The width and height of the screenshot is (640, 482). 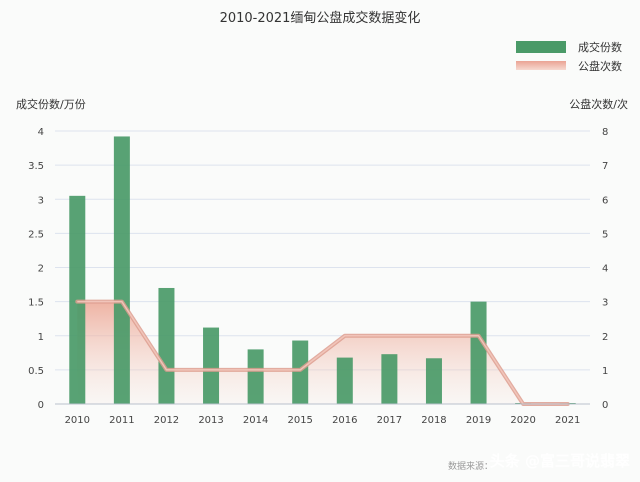 I want to click on y-left-ticks: 0 0.5 1 1.5 2 2.5 3 3.5 4, so click(x=36, y=269).